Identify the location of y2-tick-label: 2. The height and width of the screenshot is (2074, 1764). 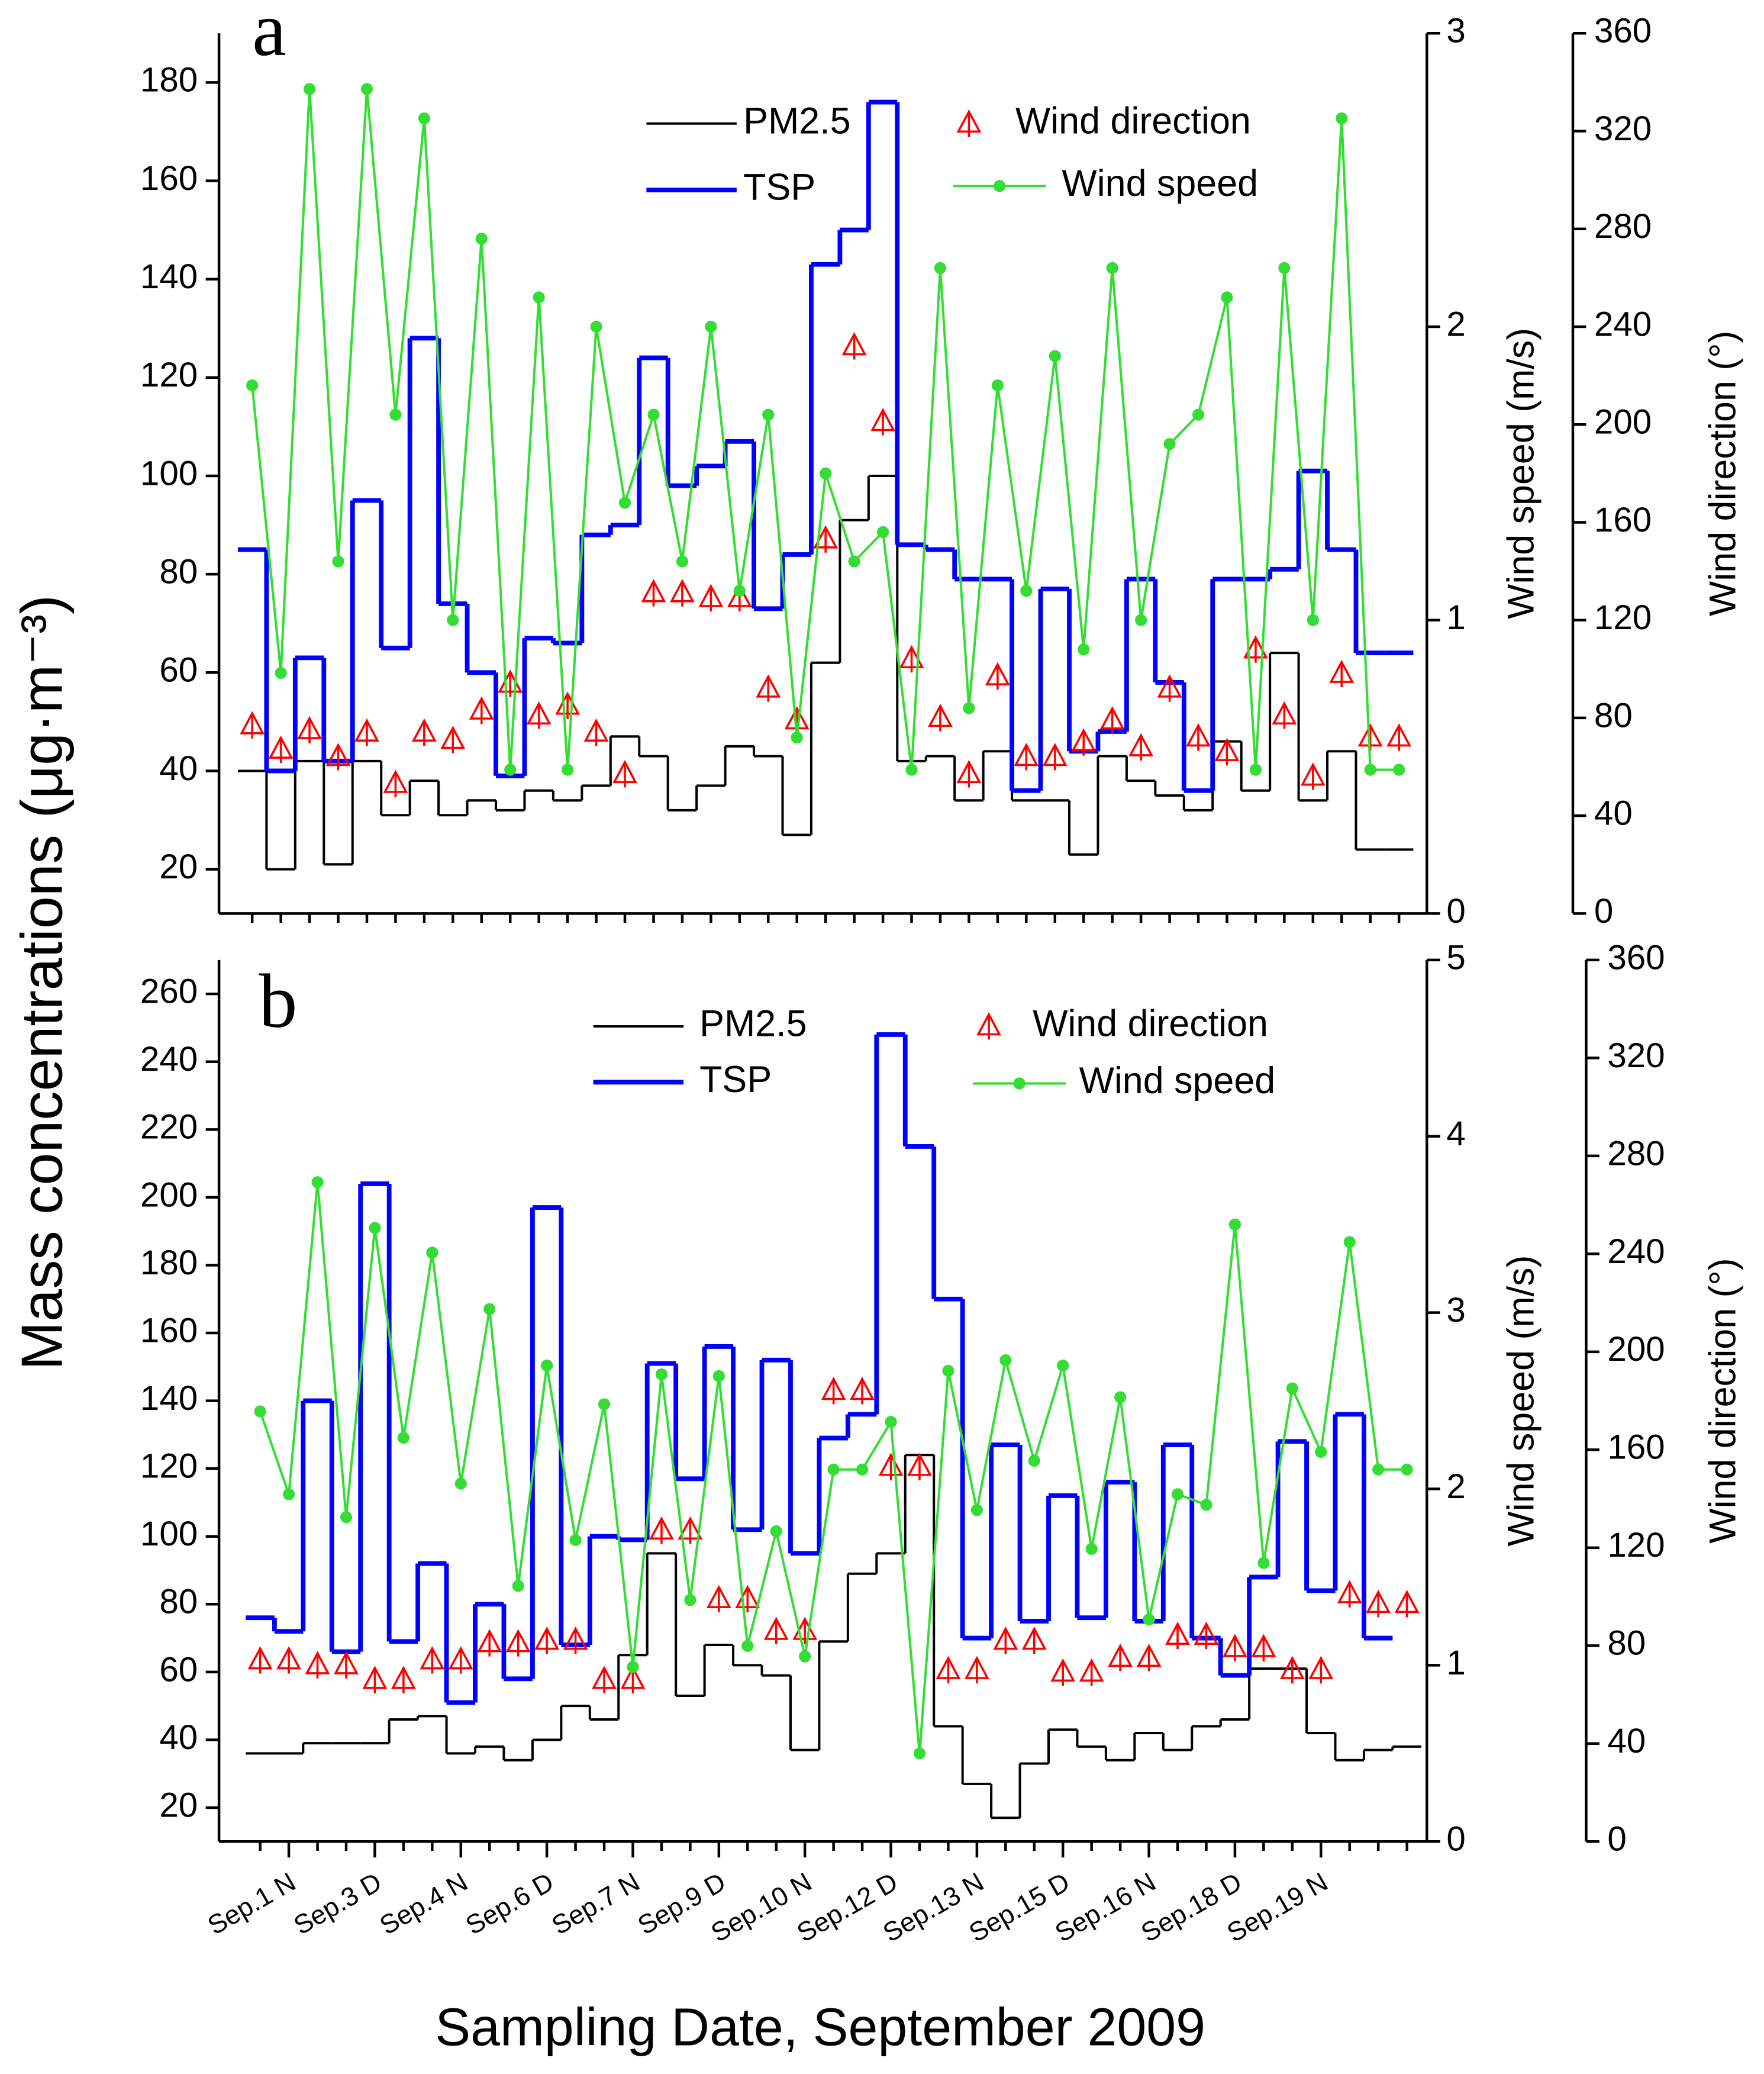
(1455, 324).